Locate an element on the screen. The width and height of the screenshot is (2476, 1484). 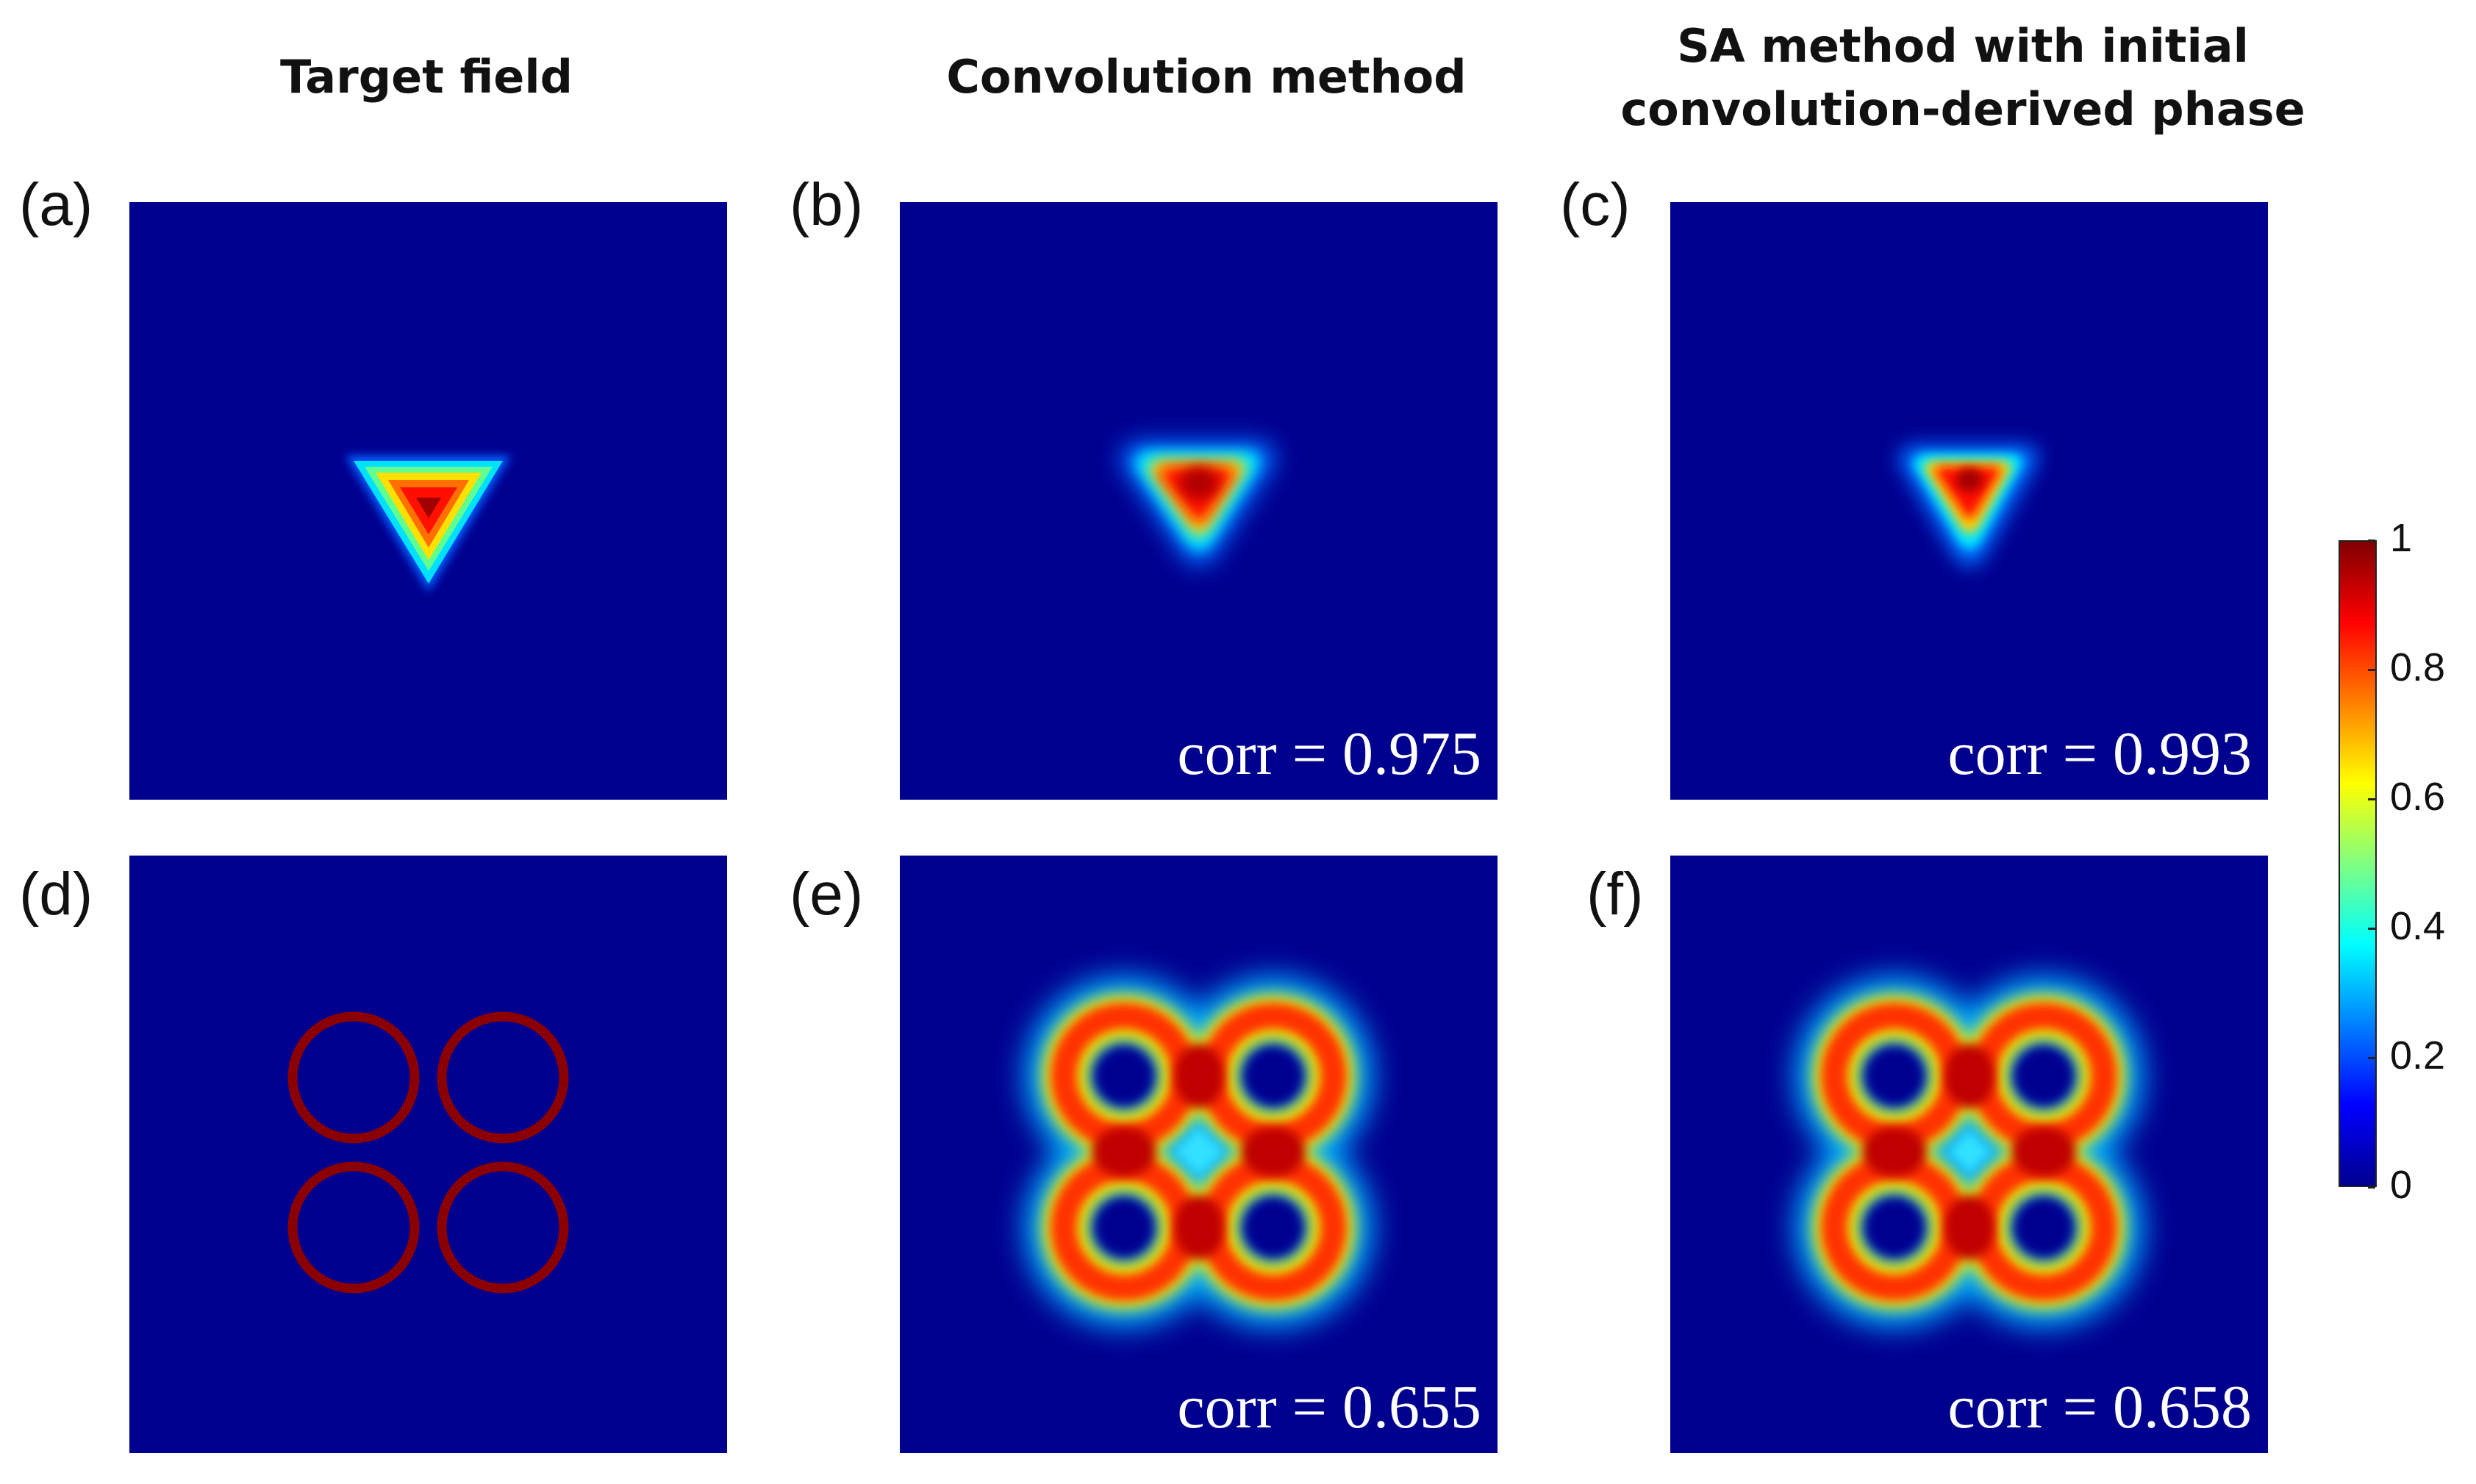
panel-e-svg is located at coordinates (1199, 1152).